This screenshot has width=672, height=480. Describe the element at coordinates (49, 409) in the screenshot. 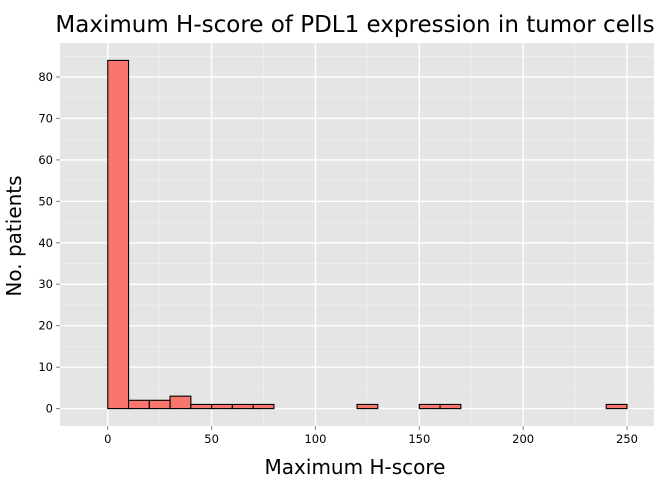

I see `y-tick-label: 0` at that location.